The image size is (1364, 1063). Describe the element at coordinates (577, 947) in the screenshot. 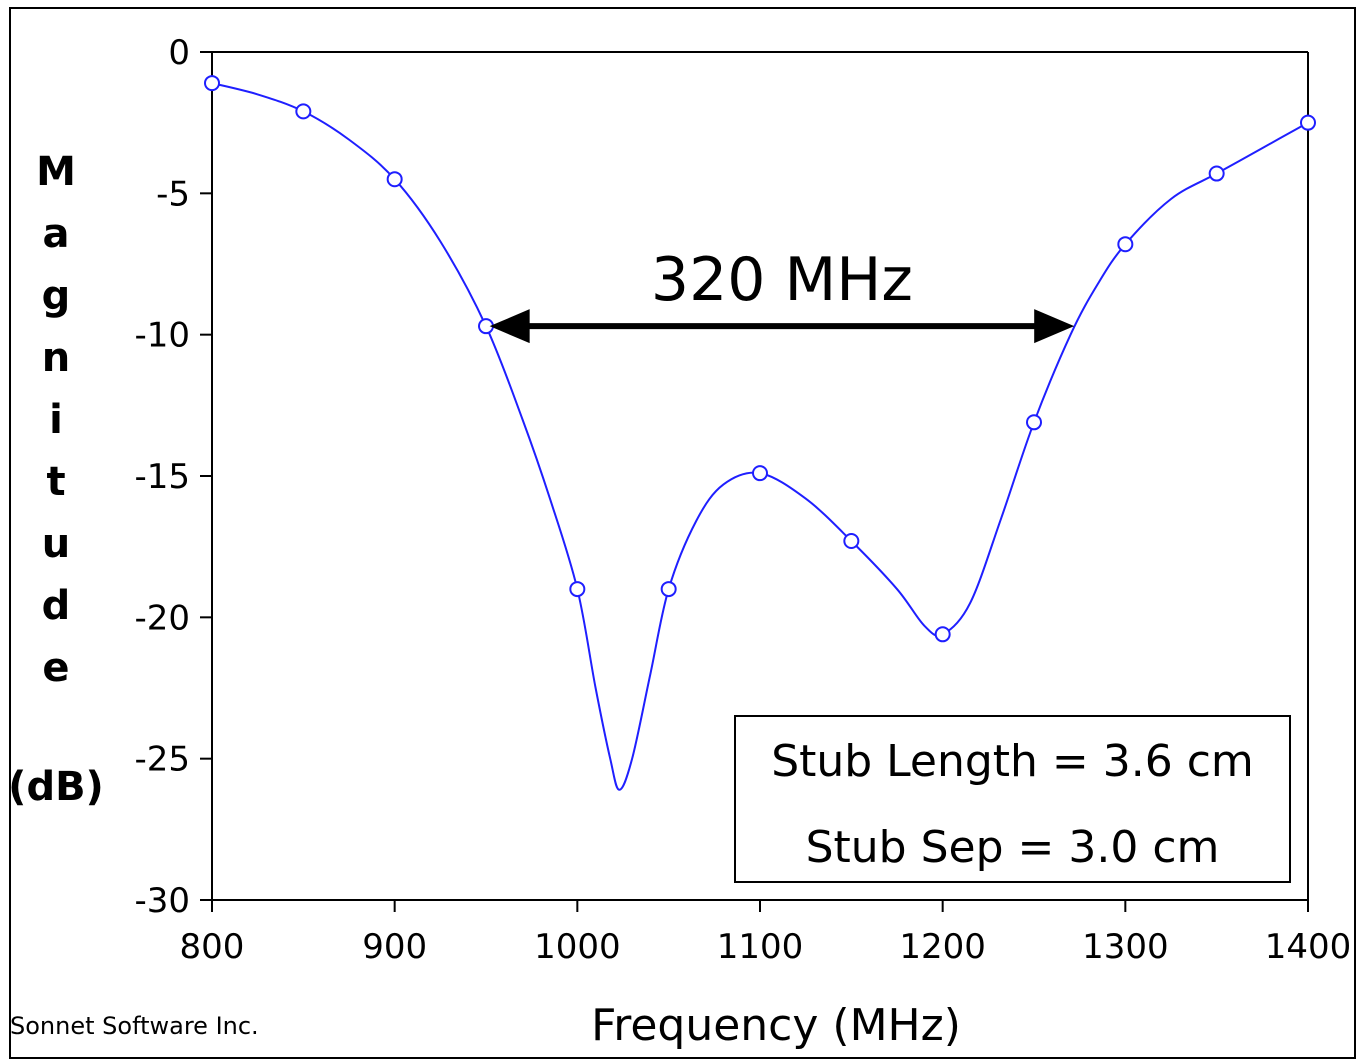

I see `x-tick-label: 1000` at that location.